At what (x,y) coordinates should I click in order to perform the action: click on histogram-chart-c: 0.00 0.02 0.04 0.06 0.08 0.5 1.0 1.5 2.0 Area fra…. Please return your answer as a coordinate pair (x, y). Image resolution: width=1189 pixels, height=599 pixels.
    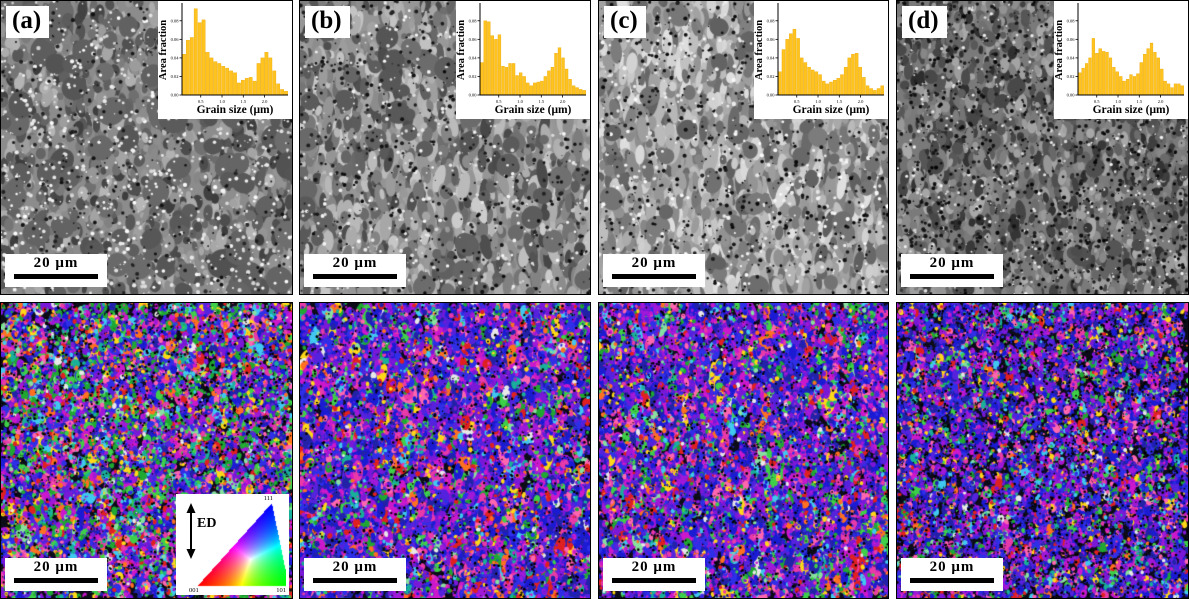
    Looking at the image, I should click on (819, 59).